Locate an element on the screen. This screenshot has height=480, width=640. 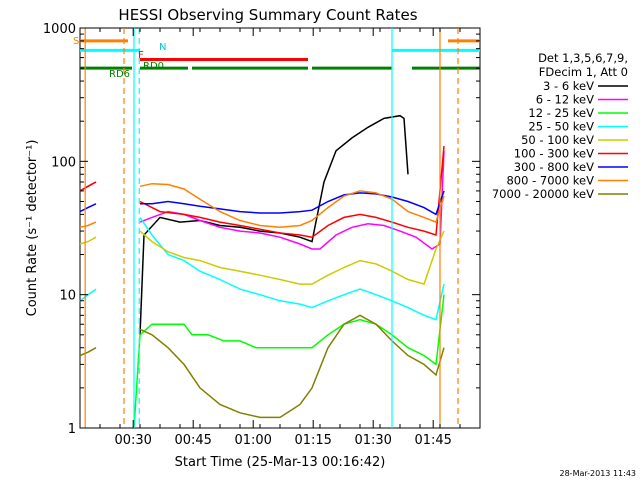
y-axis-label: Count Rate (s⁻¹ detector⁻¹) is located at coordinates (32, 228).